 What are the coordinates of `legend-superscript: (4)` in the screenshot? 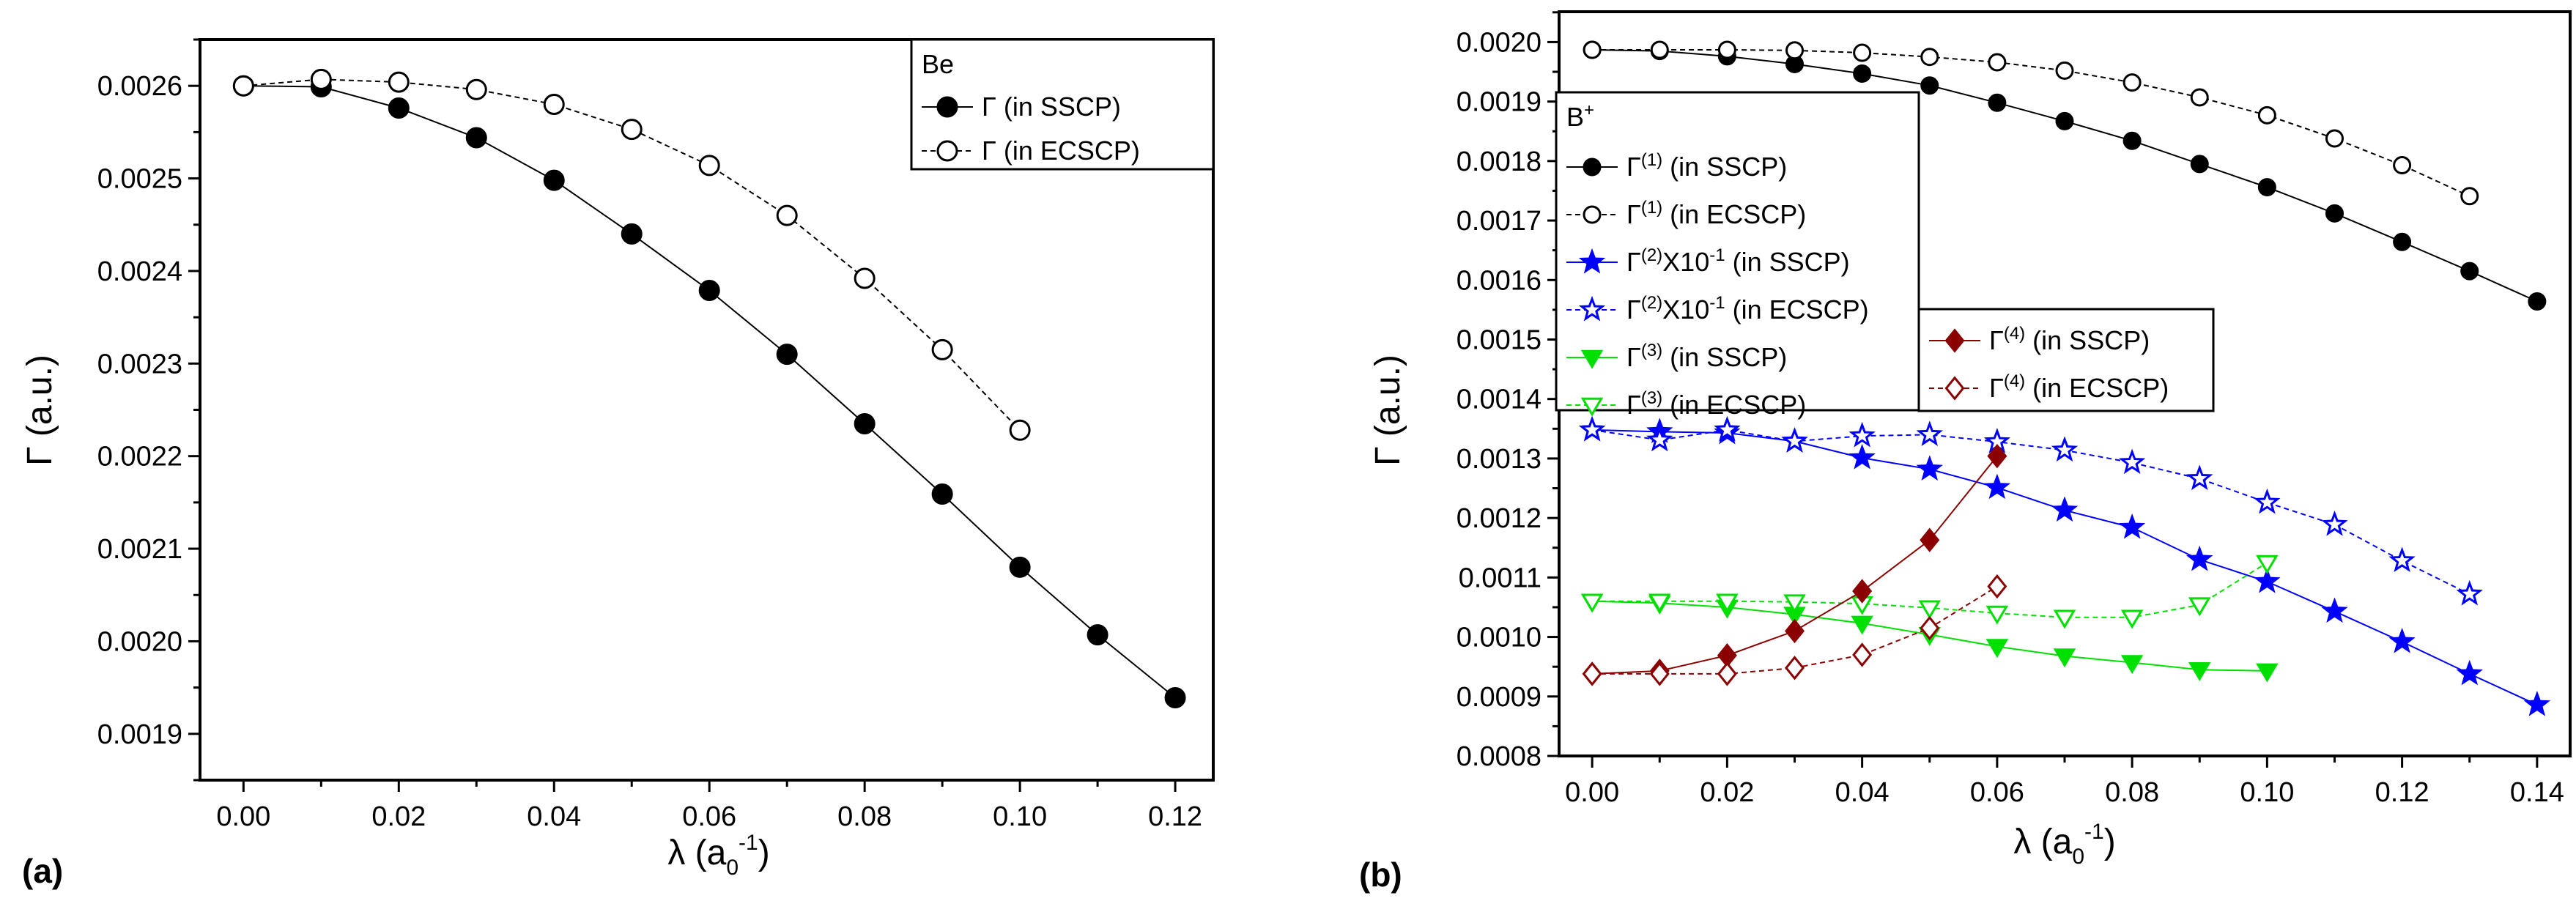 It's located at (2014, 381).